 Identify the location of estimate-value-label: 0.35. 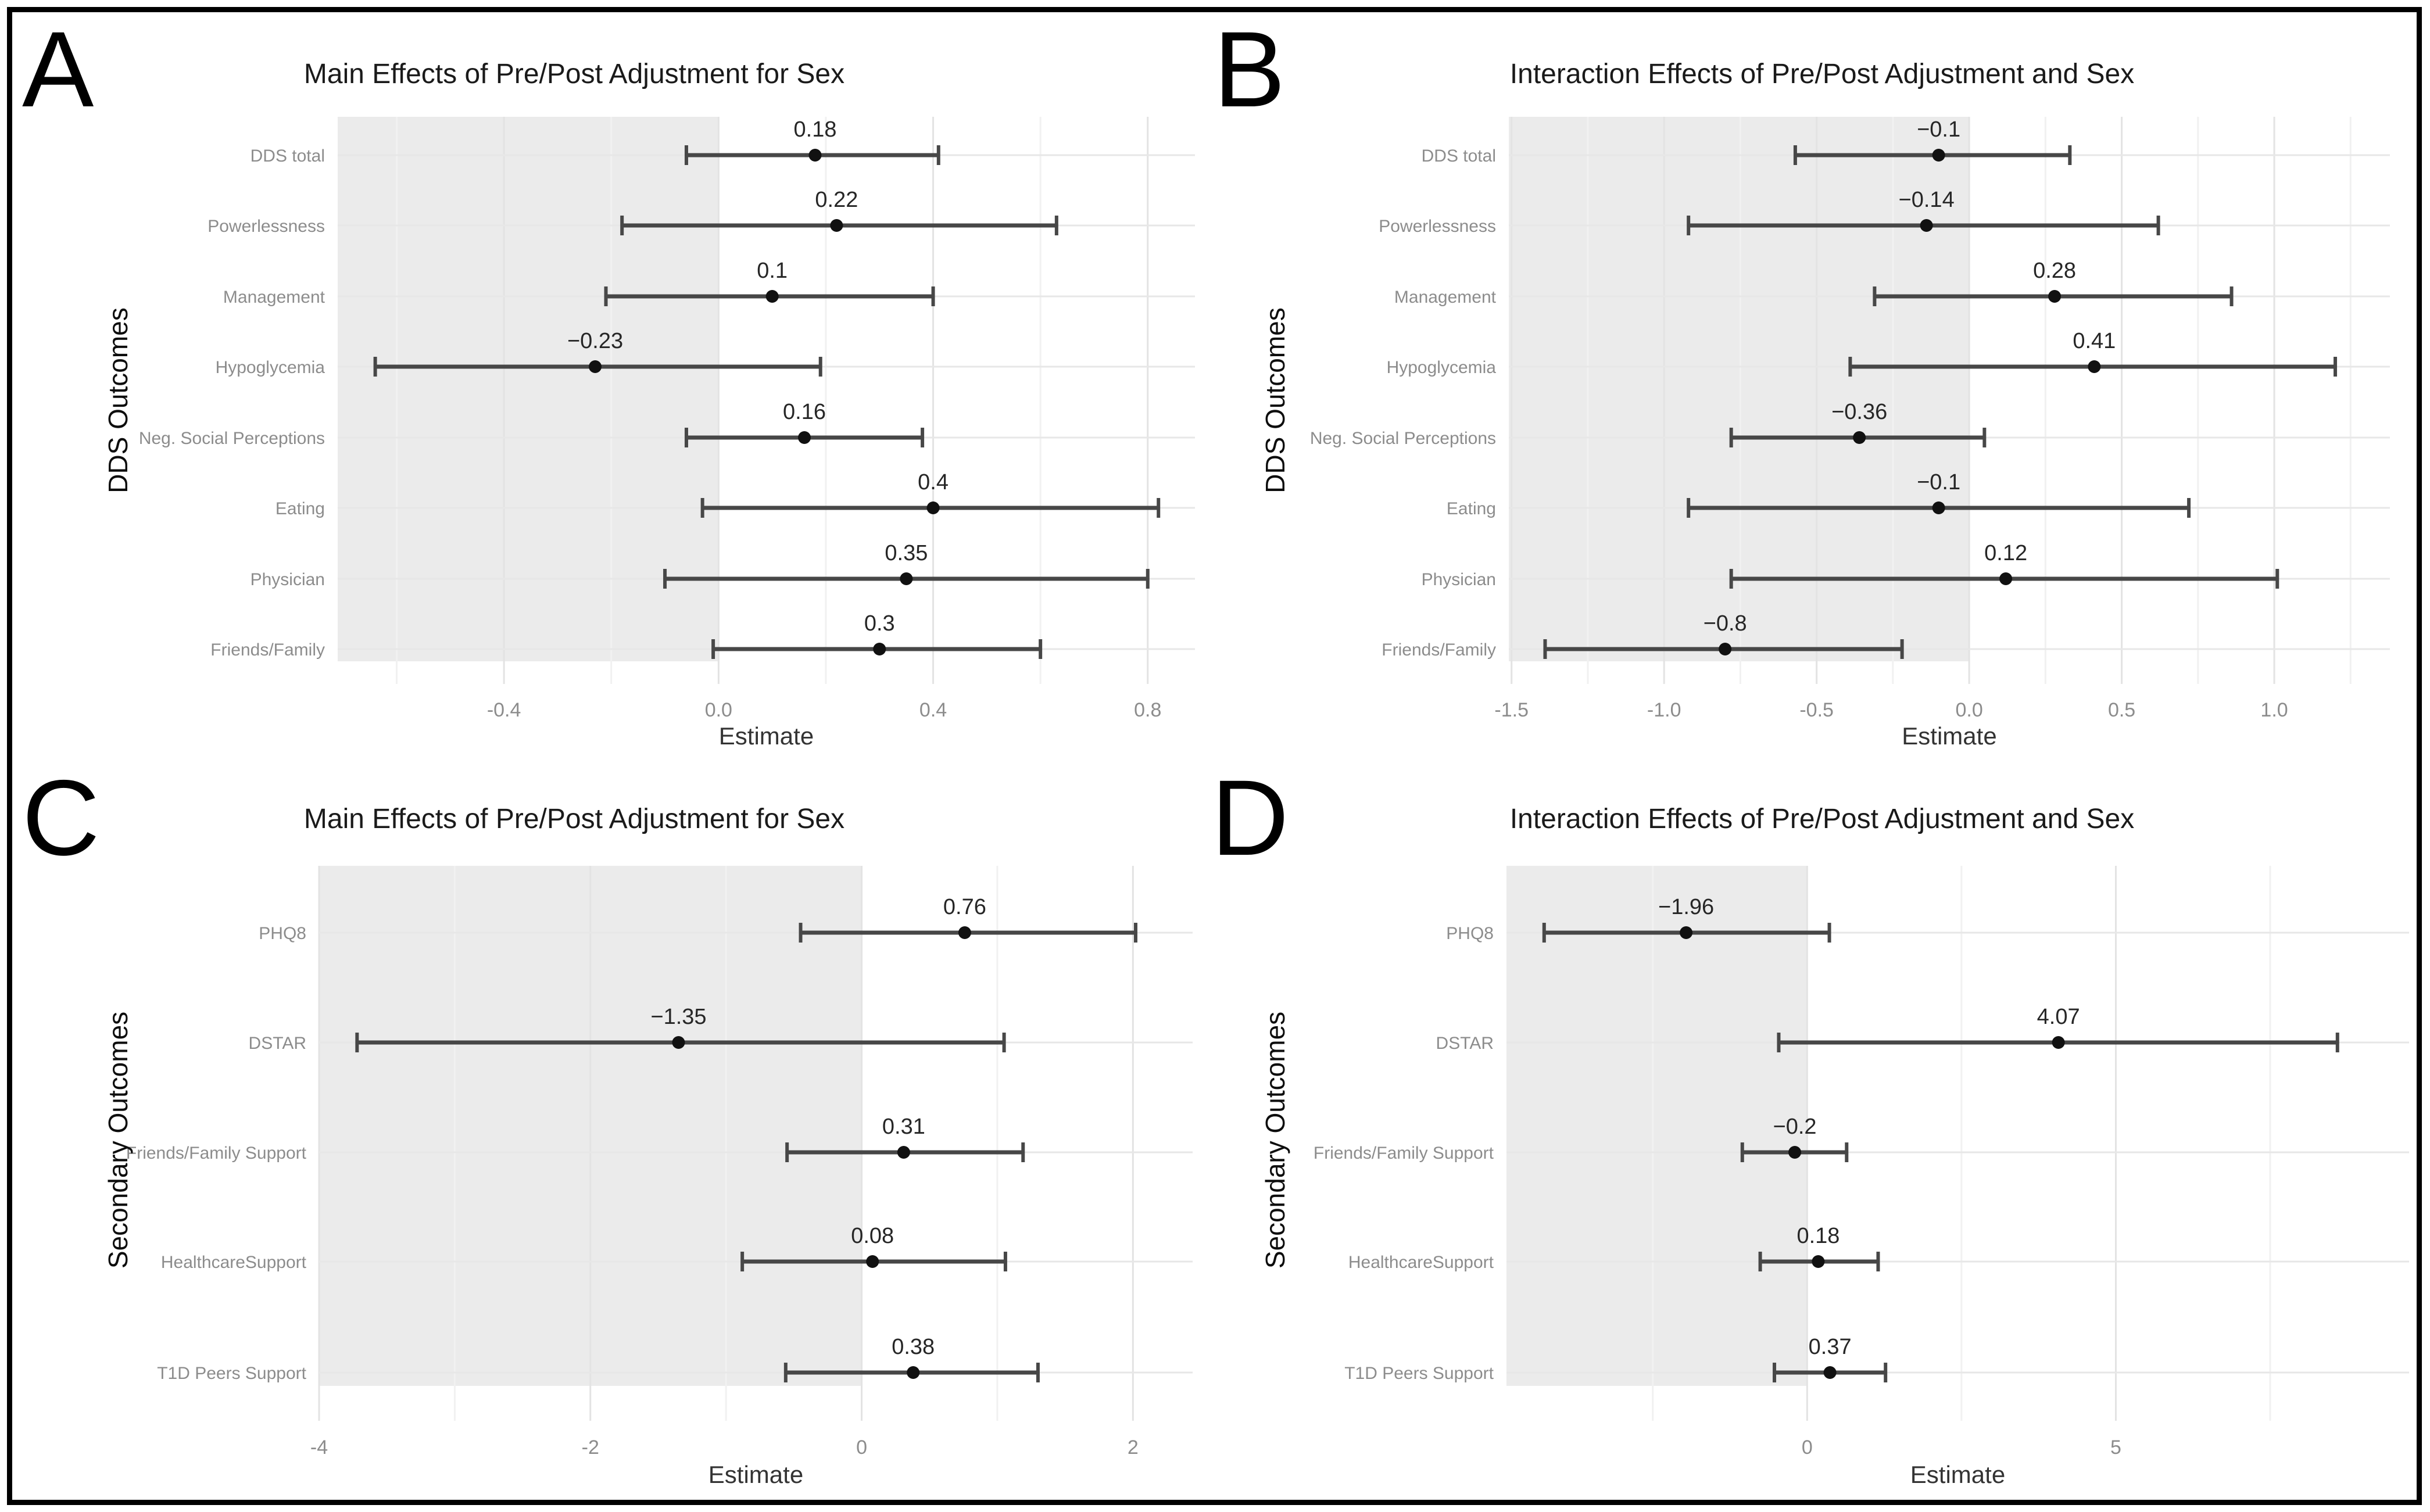
(906, 553).